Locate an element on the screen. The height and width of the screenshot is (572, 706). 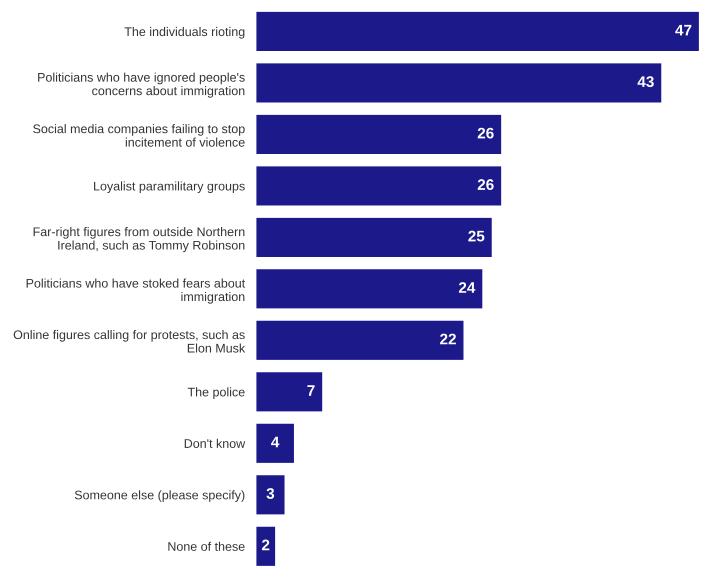
y-tick-label: Loyalist paramilitary groups is located at coordinates (169, 187).